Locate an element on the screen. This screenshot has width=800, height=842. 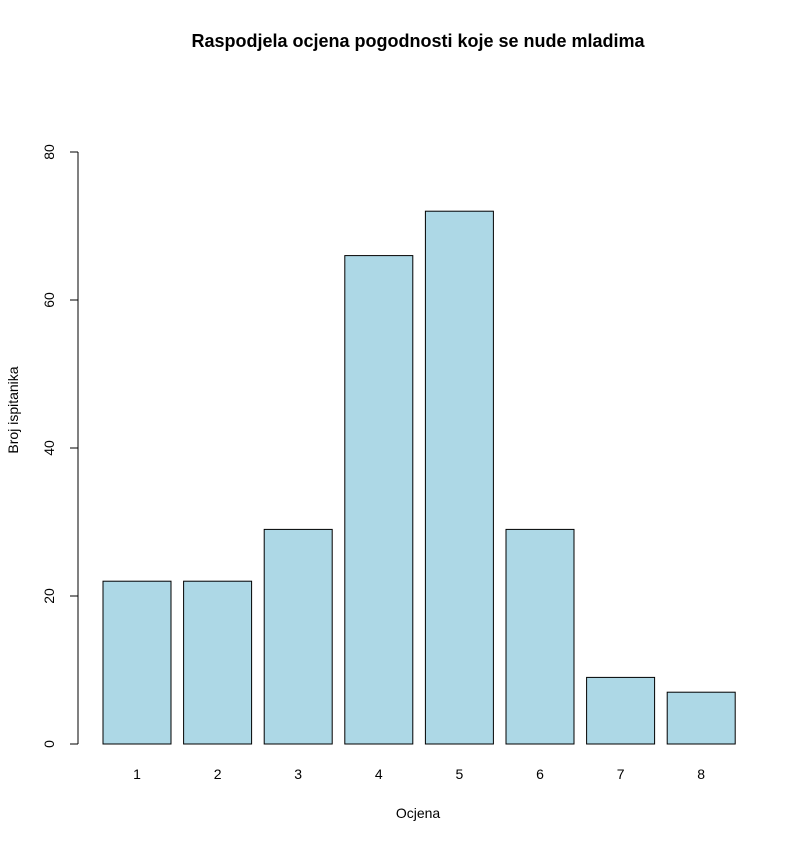
x-tick-label-8: 8 is located at coordinates (701, 774).